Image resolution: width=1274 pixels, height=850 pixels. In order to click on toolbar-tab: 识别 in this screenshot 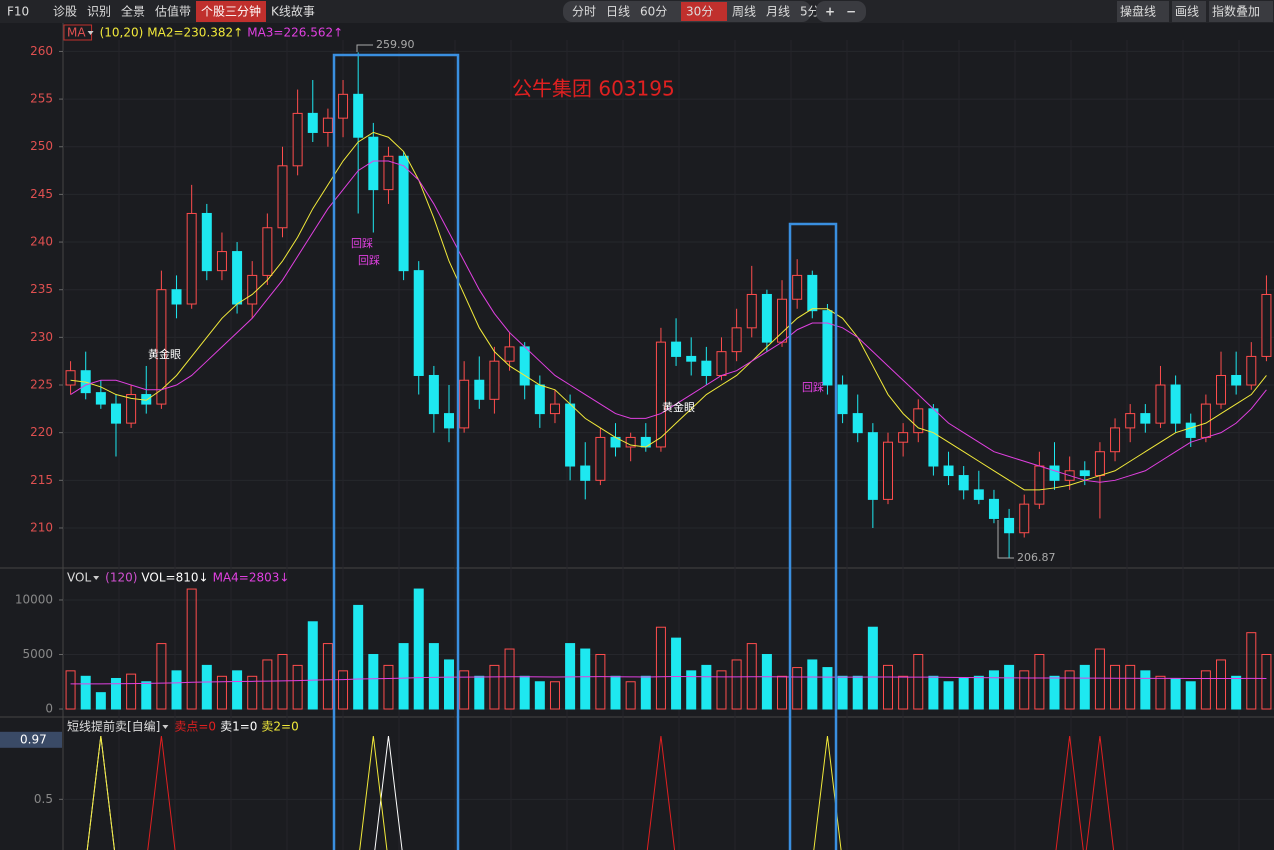, I will do `click(99, 12)`.